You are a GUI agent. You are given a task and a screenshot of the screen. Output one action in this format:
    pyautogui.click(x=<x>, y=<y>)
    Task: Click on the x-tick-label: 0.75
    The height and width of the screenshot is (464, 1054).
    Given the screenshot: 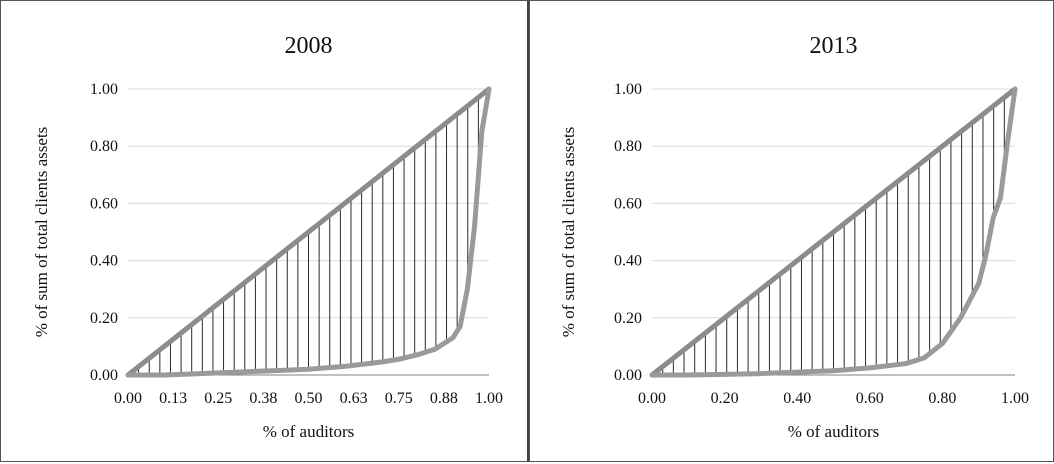 What is the action you would take?
    pyautogui.click(x=399, y=398)
    